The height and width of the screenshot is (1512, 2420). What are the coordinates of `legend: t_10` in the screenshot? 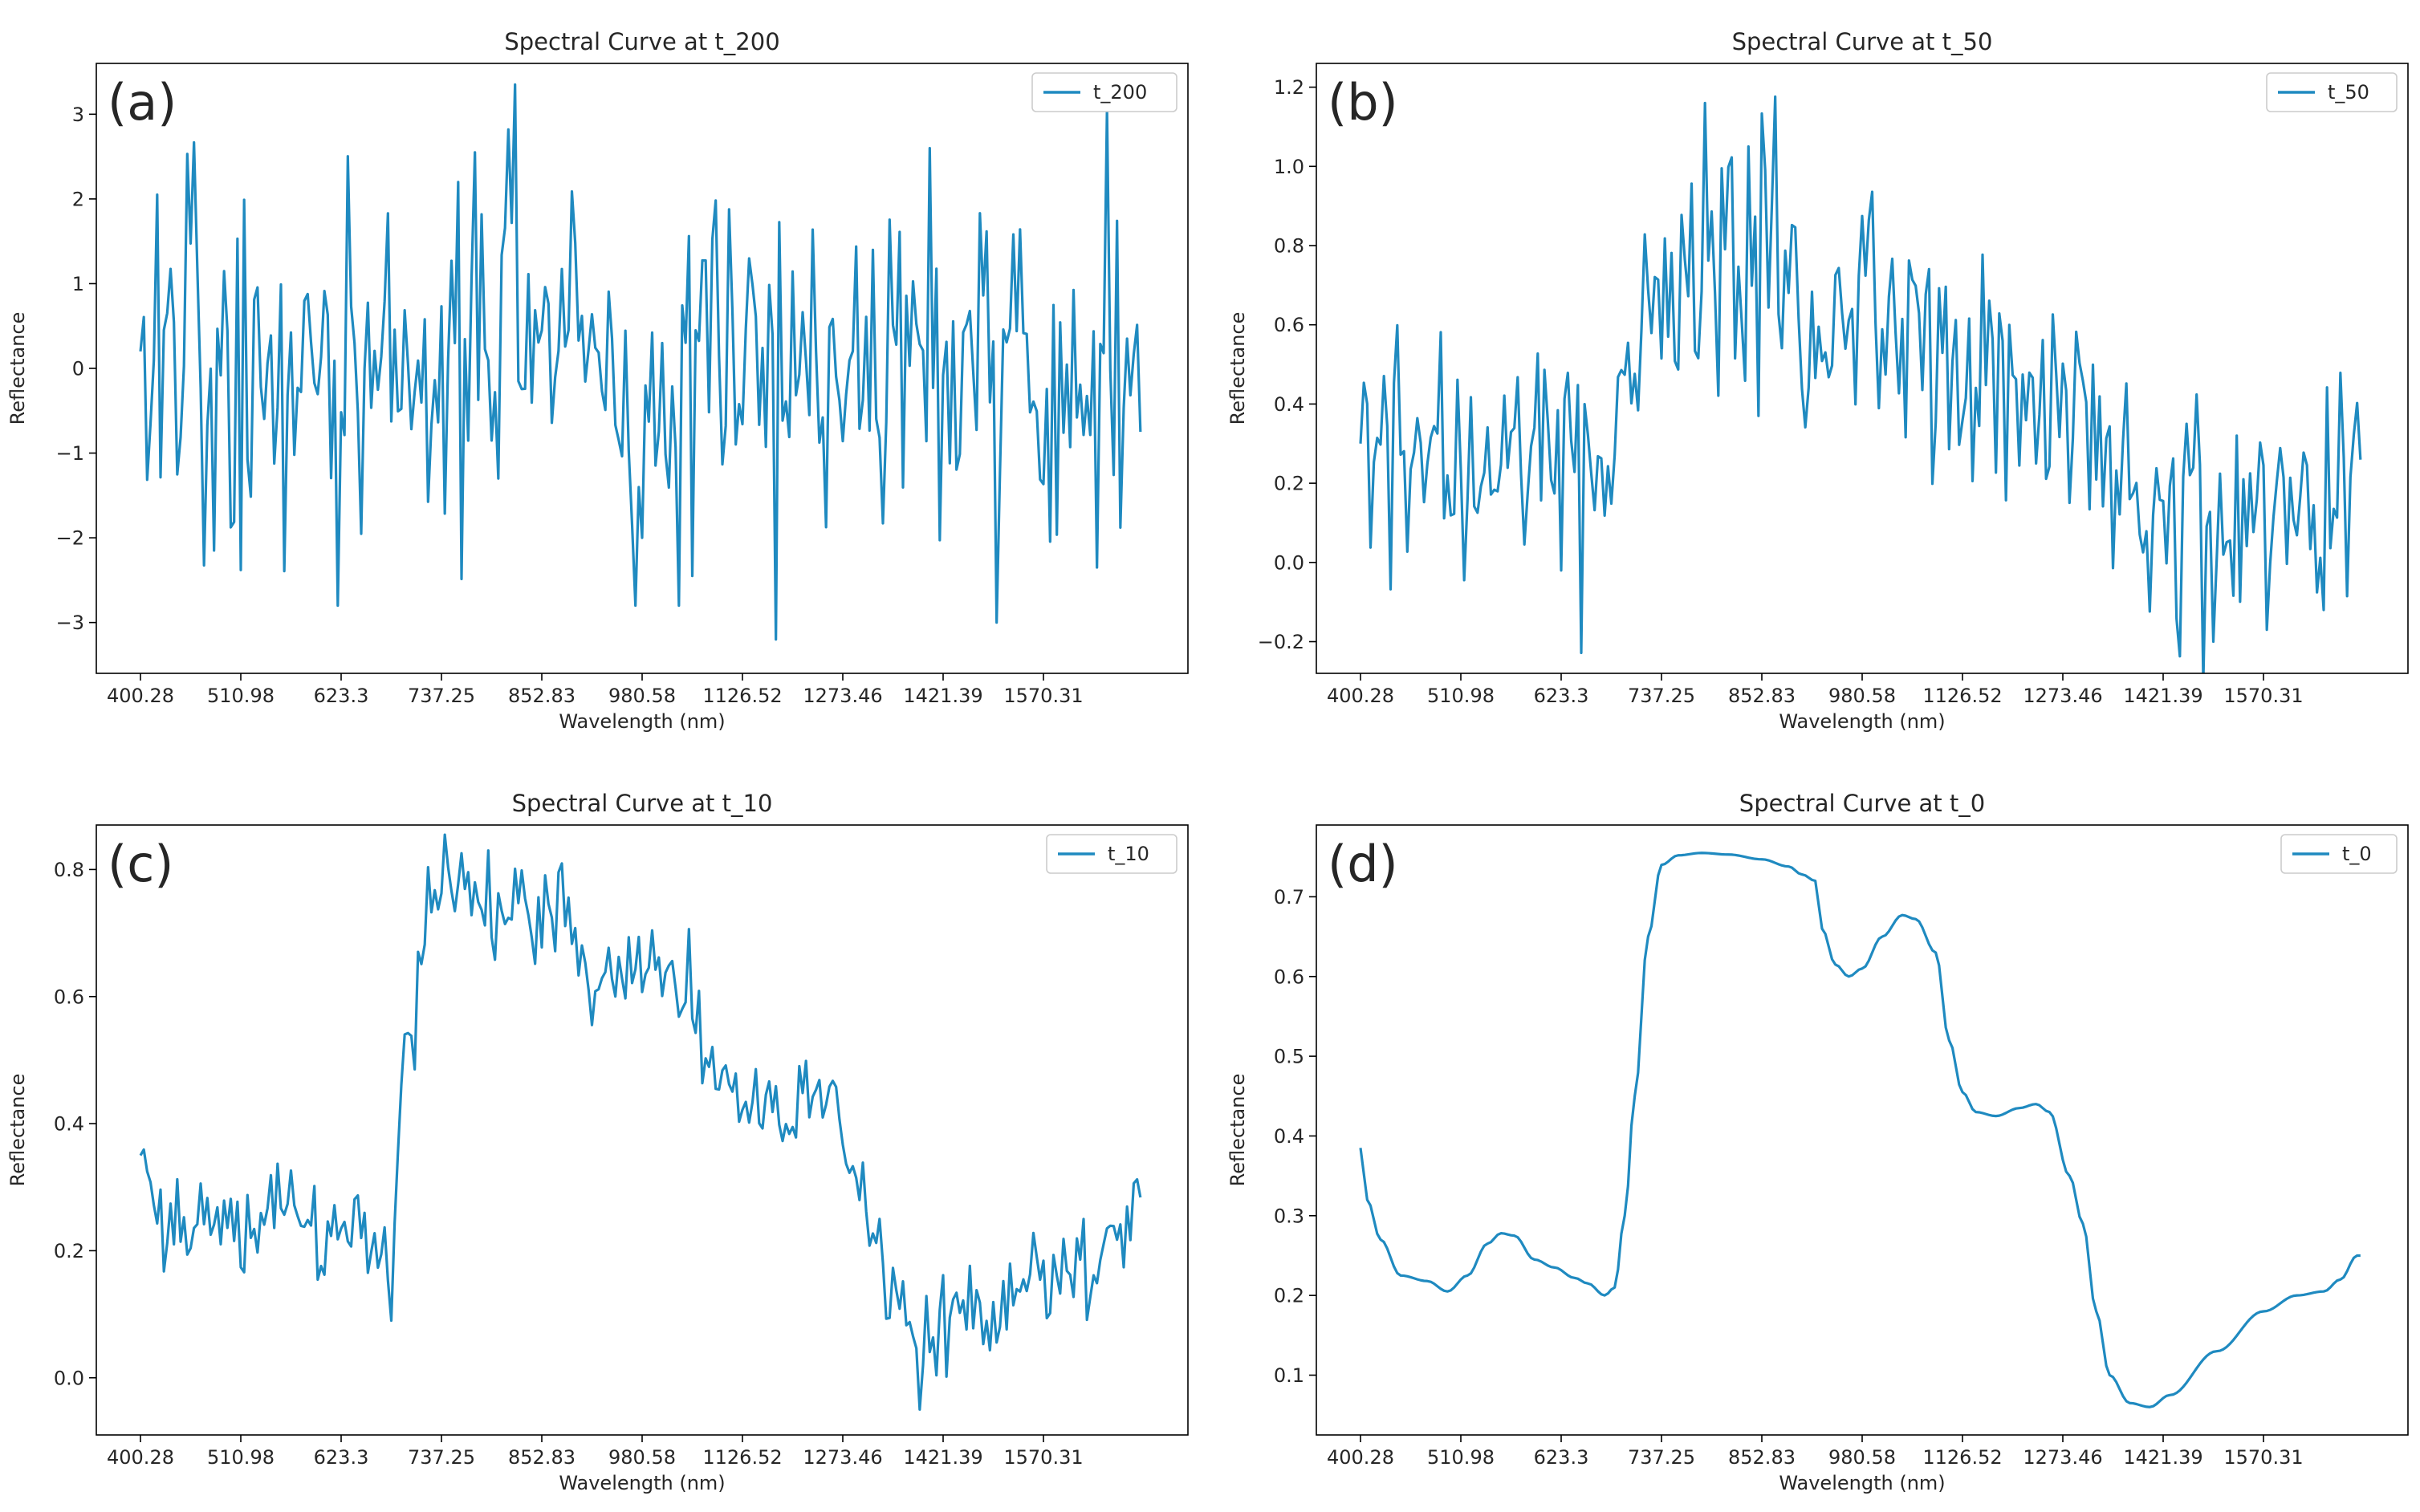 It's located at (1111, 854).